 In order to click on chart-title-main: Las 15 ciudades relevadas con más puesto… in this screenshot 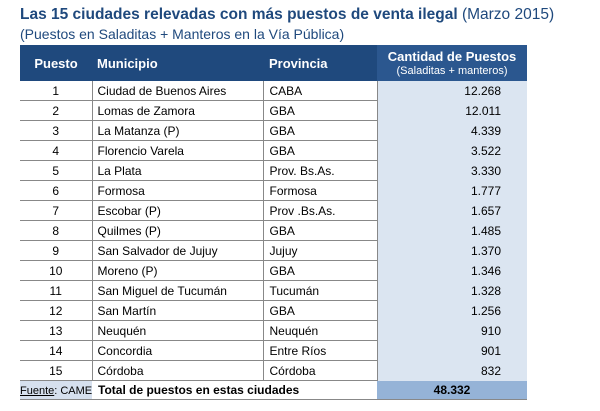, I will do `click(239, 14)`.